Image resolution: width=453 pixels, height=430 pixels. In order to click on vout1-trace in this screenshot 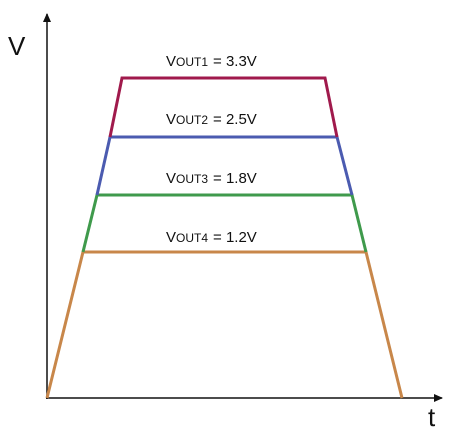, I will do `click(223, 107)`.